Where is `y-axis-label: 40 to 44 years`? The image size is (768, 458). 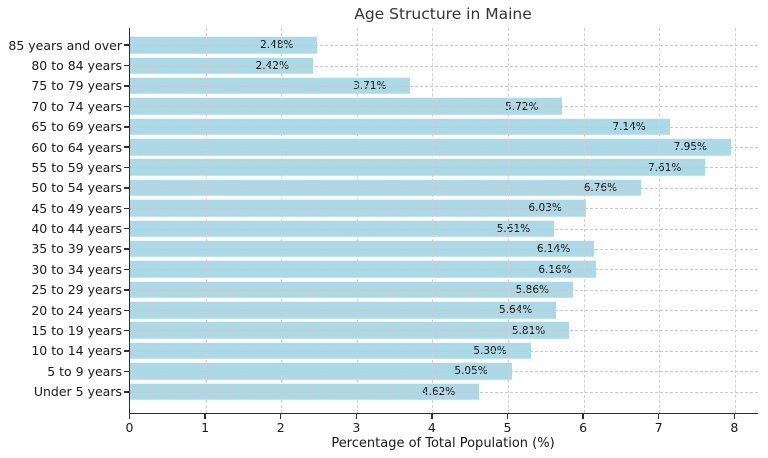 y-axis-label: 40 to 44 years is located at coordinates (76, 229).